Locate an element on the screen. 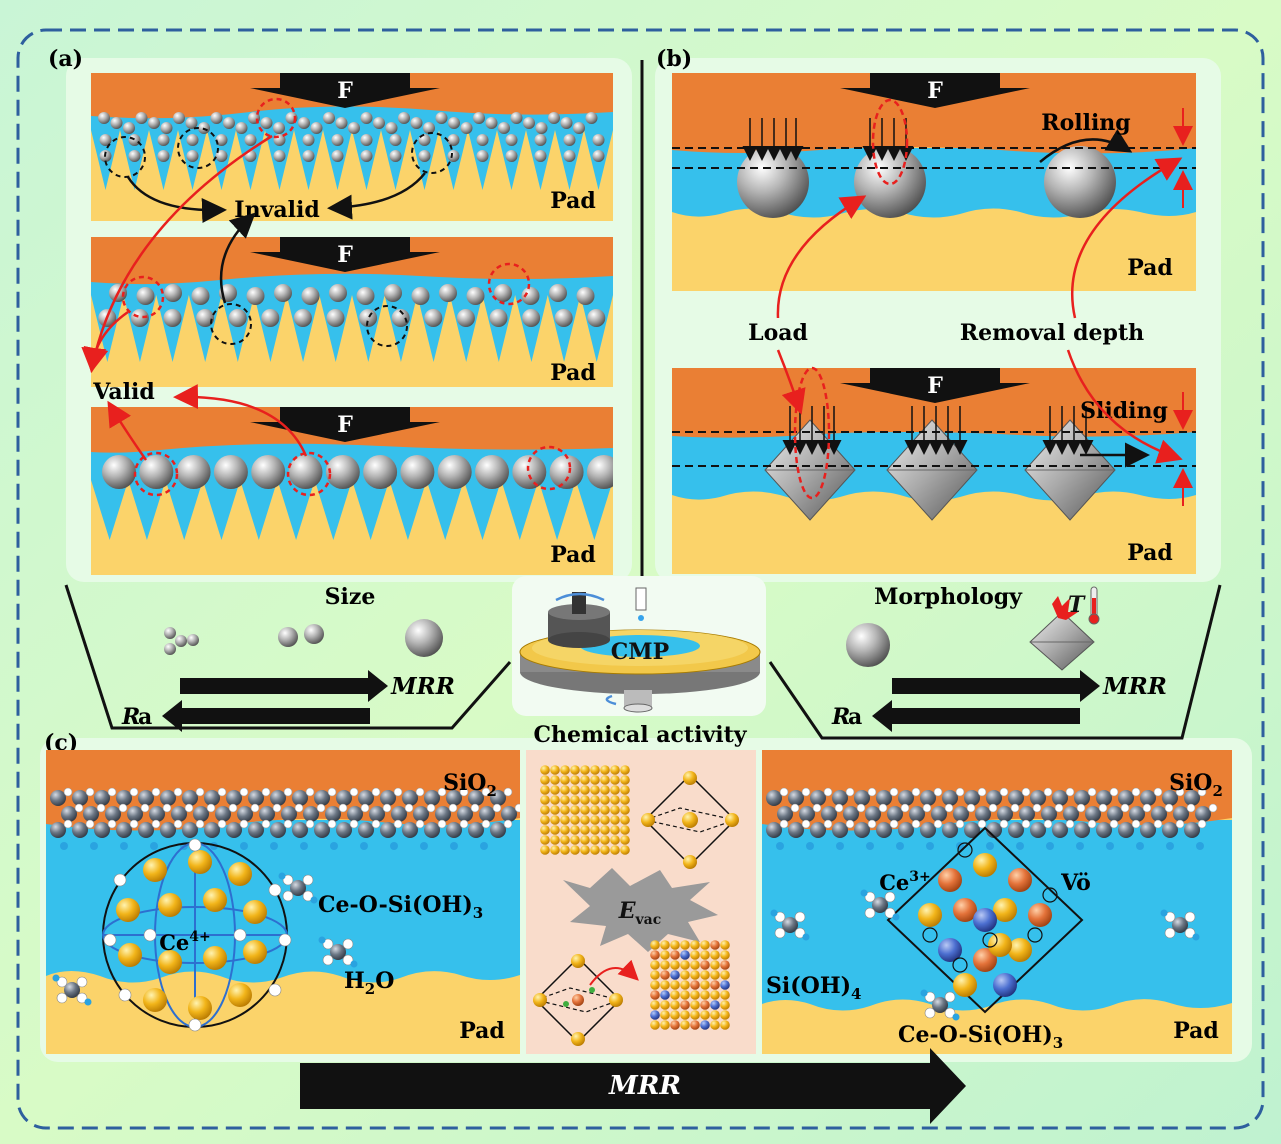 The image size is (1281, 1144). invalid-arrow is located at coordinates (237, 258).